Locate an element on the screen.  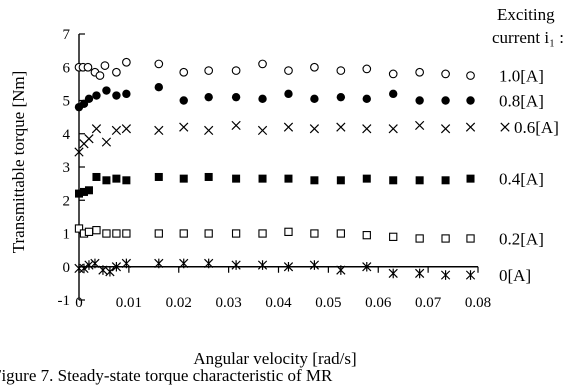
y-tick-label: 3 is located at coordinates (67, 168).